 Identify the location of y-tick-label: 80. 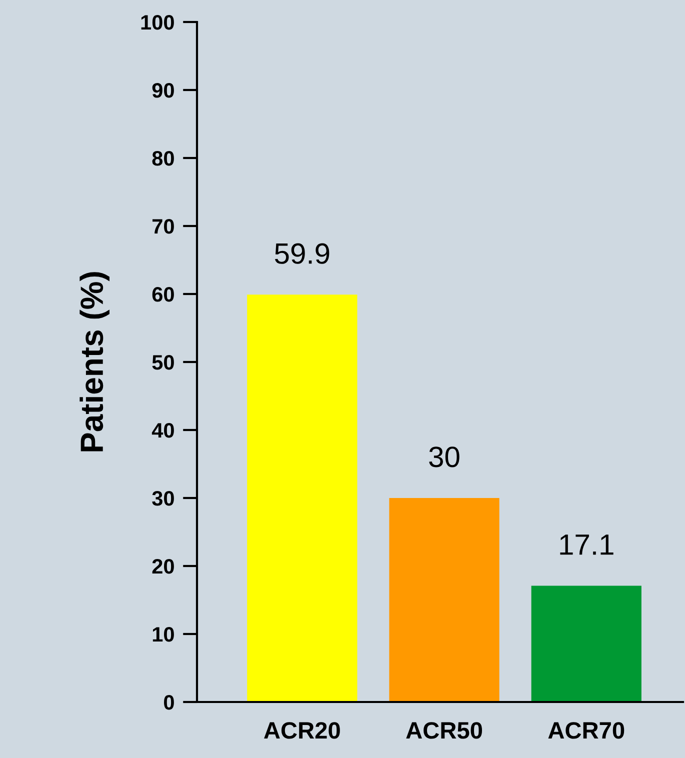
(163, 158).